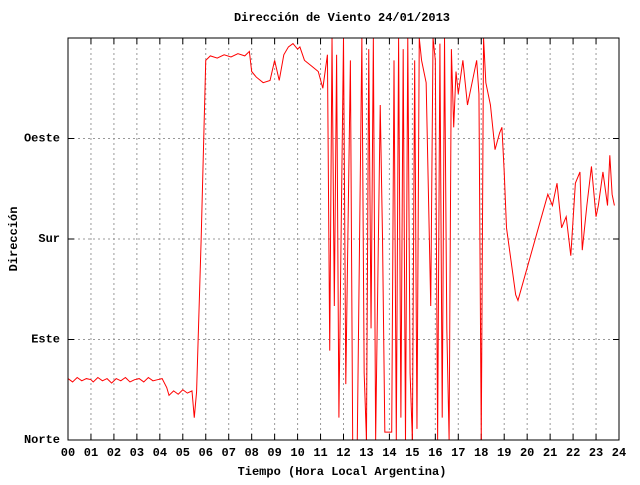  What do you see at coordinates (183, 453) in the screenshot?
I see `x-tick-label: 05` at bounding box center [183, 453].